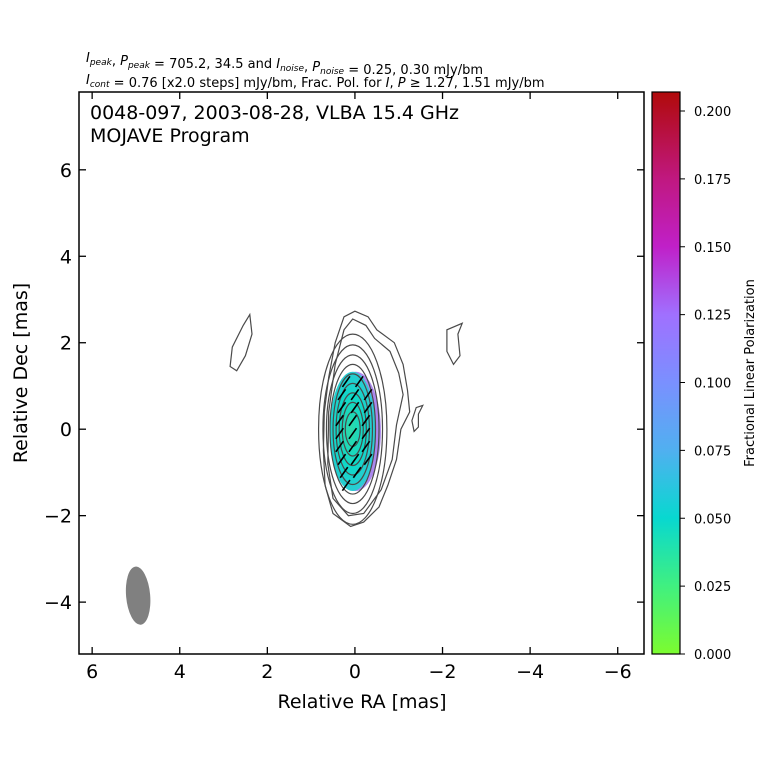  I want to click on header-line1-sub-0: peak, so click(101, 63).